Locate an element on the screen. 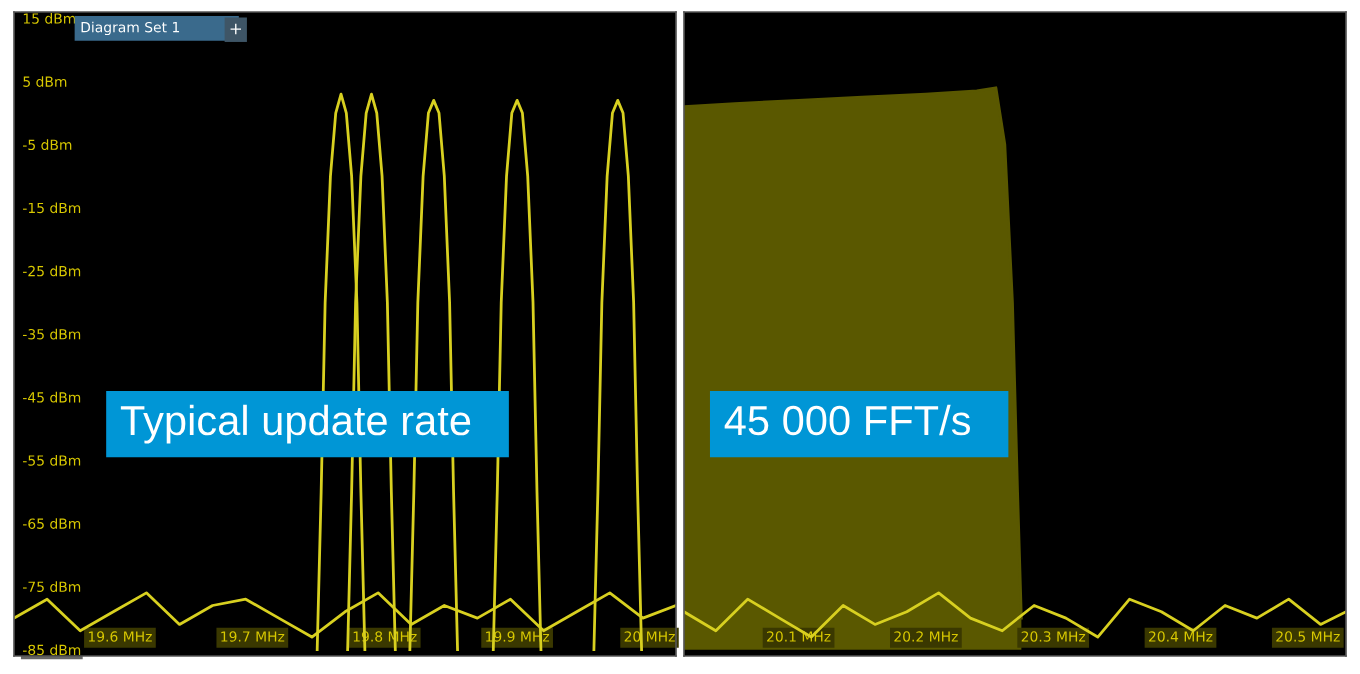  annotation: 45 000 FFT/s is located at coordinates (847, 420).